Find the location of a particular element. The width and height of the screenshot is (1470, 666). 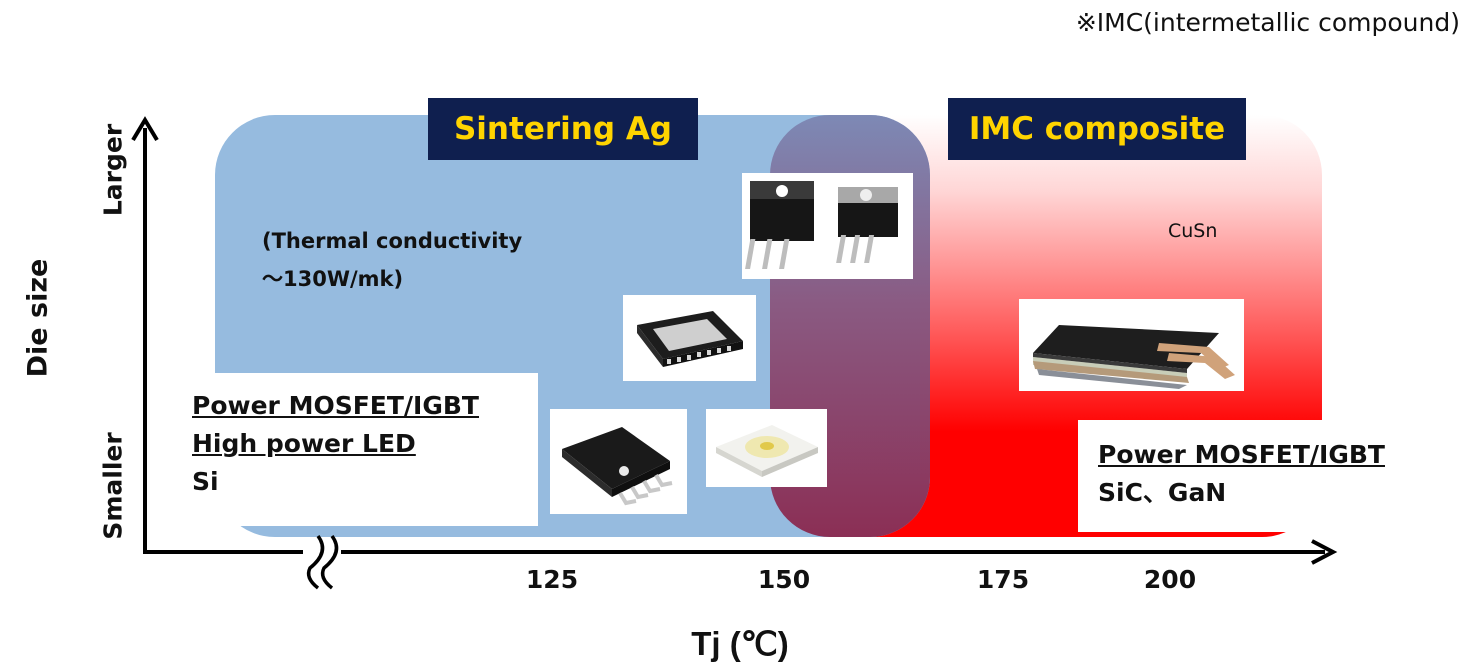

y-axis-title: Die size is located at coordinates (38, 318).